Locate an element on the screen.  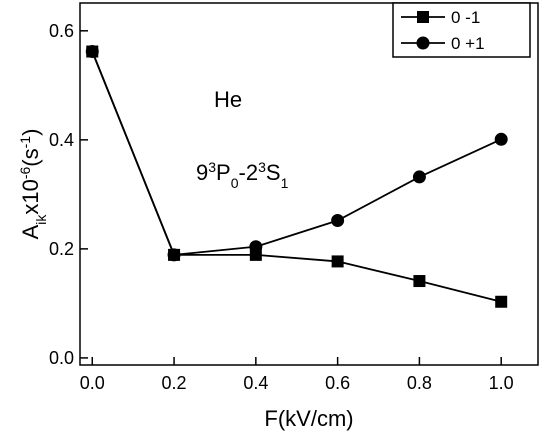
text-part: He is located at coordinates (228, 99).